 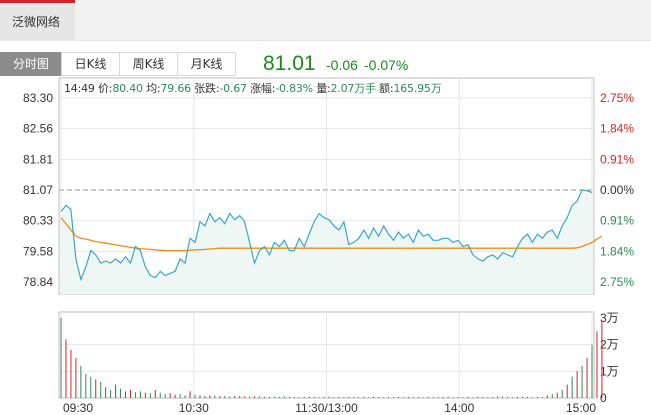 What do you see at coordinates (609, 345) in the screenshot?
I see `volume-tick-label: 2万` at bounding box center [609, 345].